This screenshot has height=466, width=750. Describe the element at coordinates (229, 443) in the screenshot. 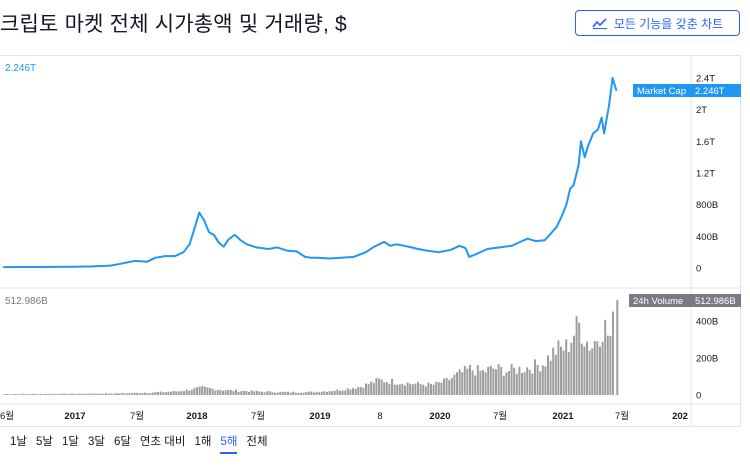

I see `range-option: 5해` at that location.